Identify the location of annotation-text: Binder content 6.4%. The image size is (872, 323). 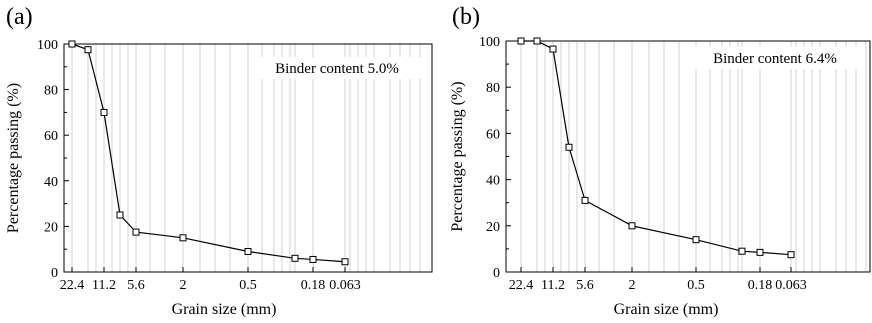
(775, 59).